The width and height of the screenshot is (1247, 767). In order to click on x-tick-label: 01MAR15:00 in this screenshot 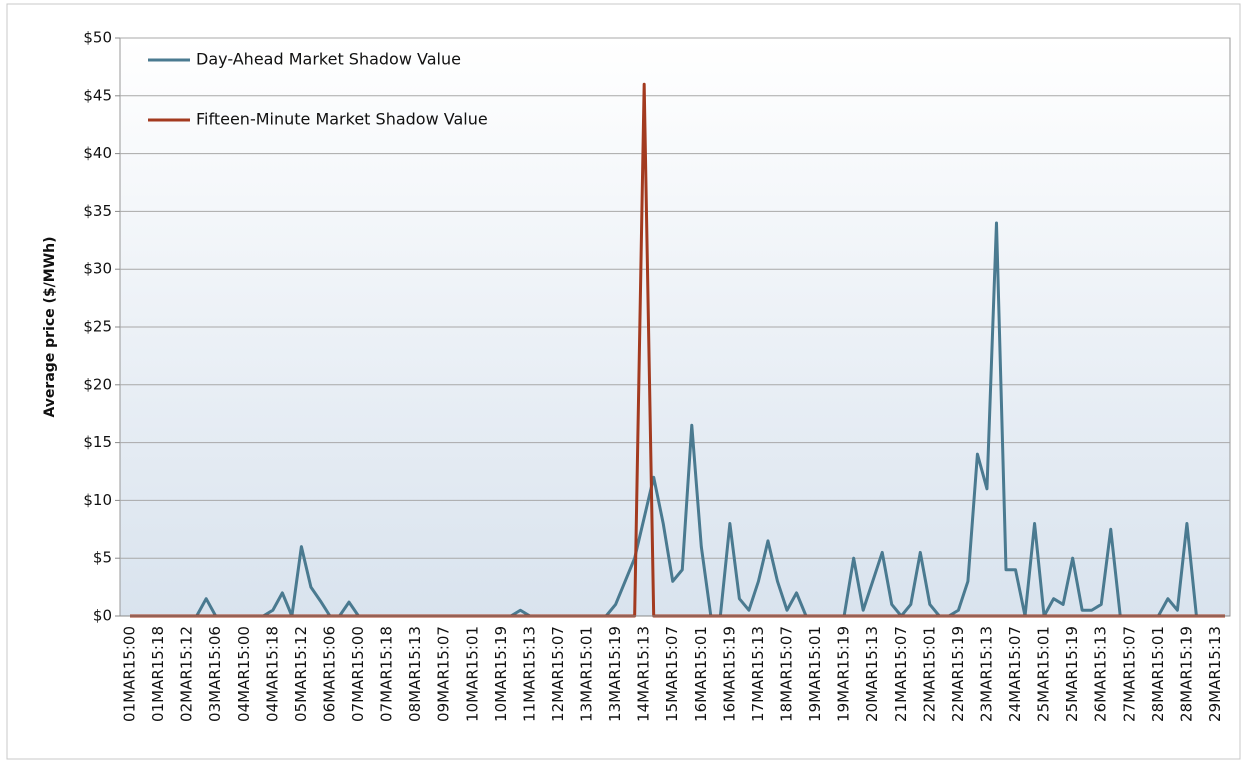, I will do `click(130, 674)`.